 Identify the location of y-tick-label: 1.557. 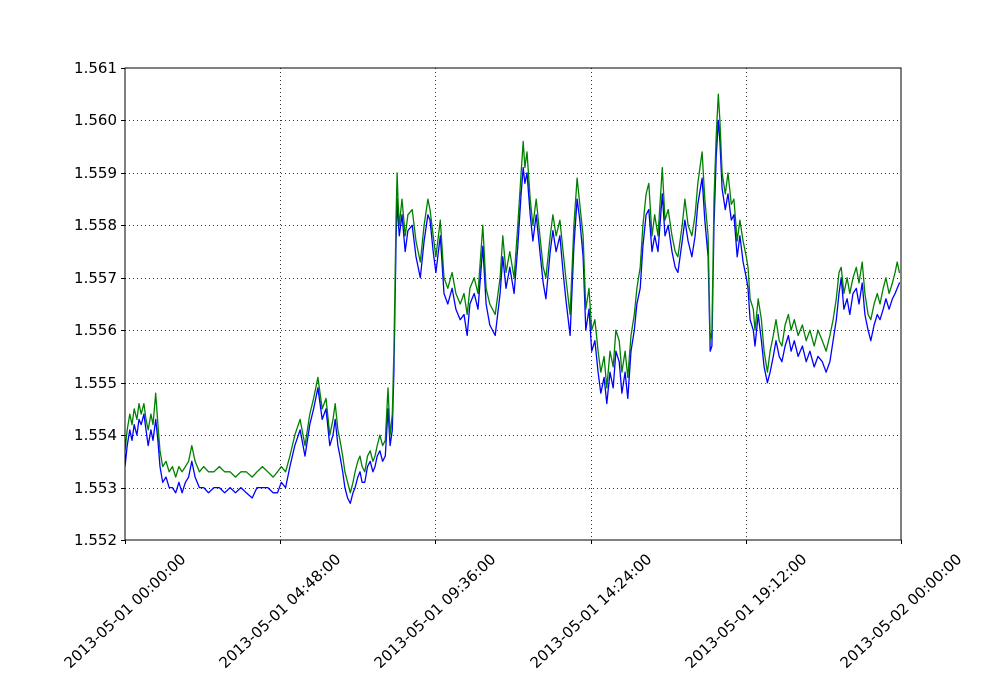
(95, 277).